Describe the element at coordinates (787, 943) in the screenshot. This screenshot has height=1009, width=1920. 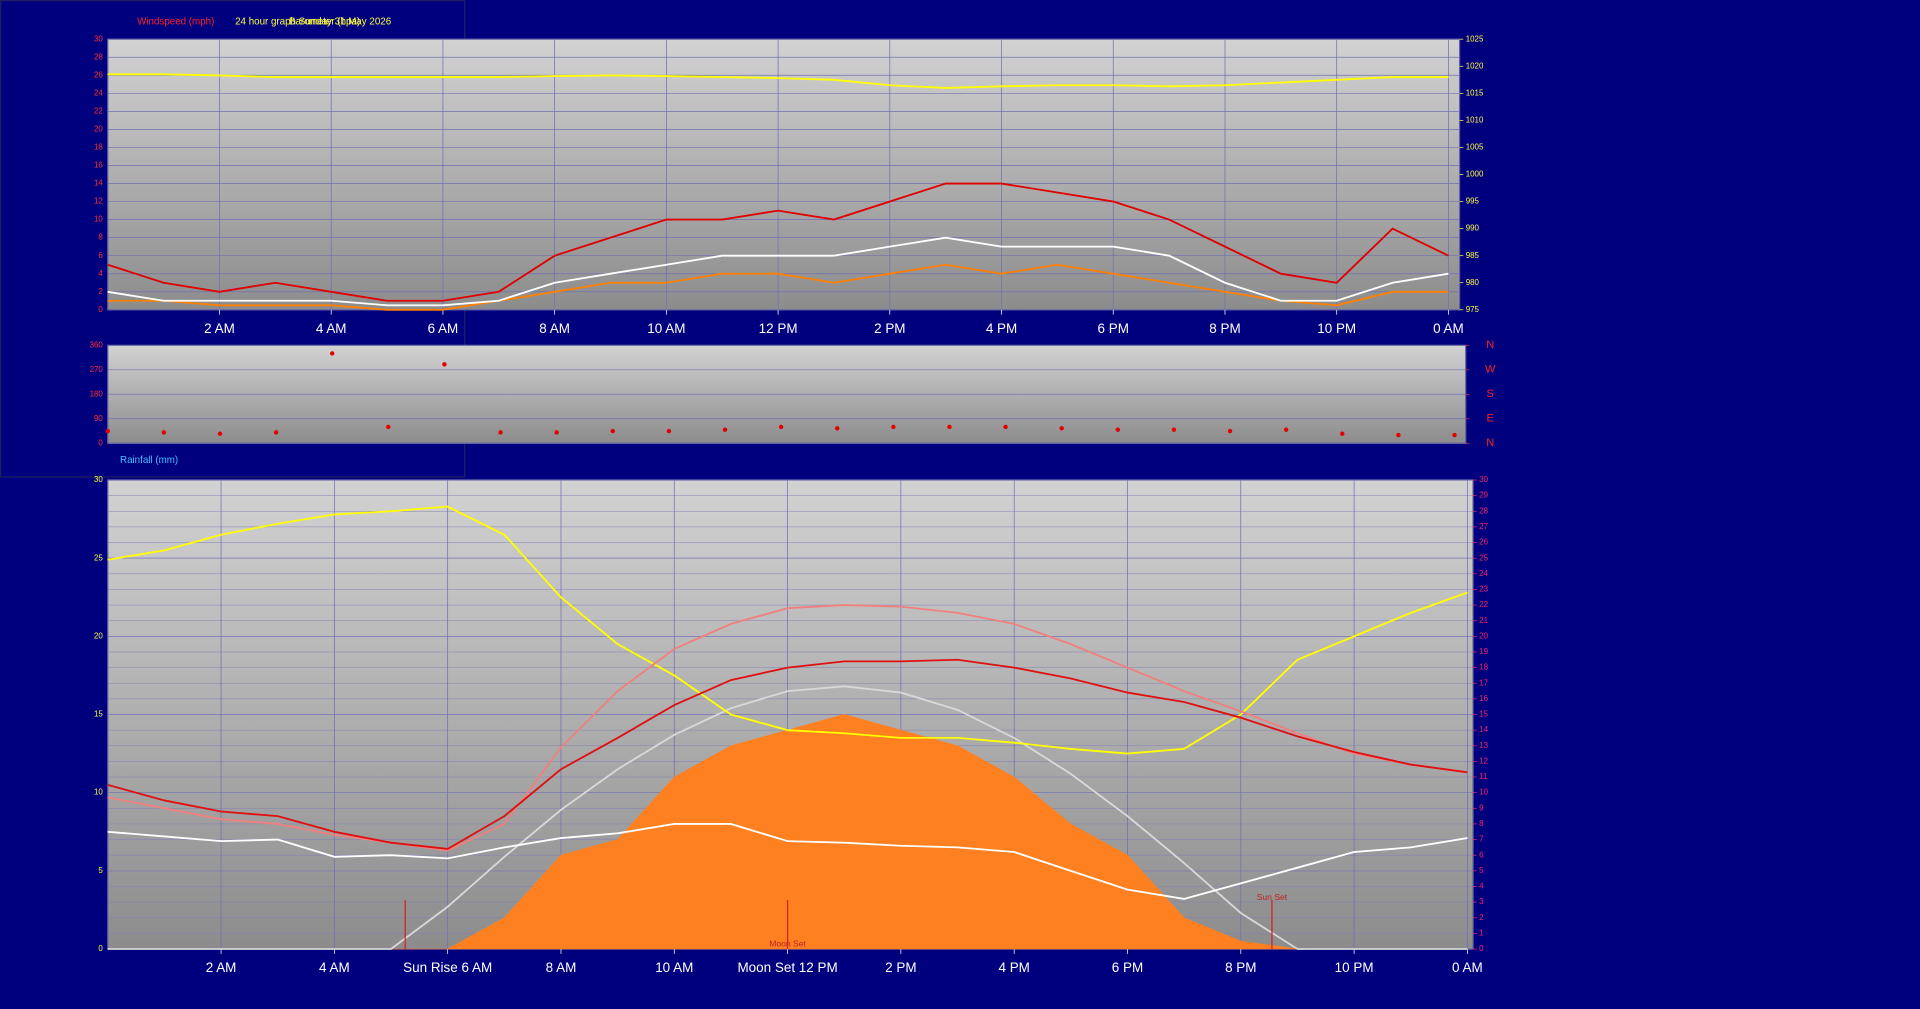
I see `annotation-label: Moon Set` at that location.